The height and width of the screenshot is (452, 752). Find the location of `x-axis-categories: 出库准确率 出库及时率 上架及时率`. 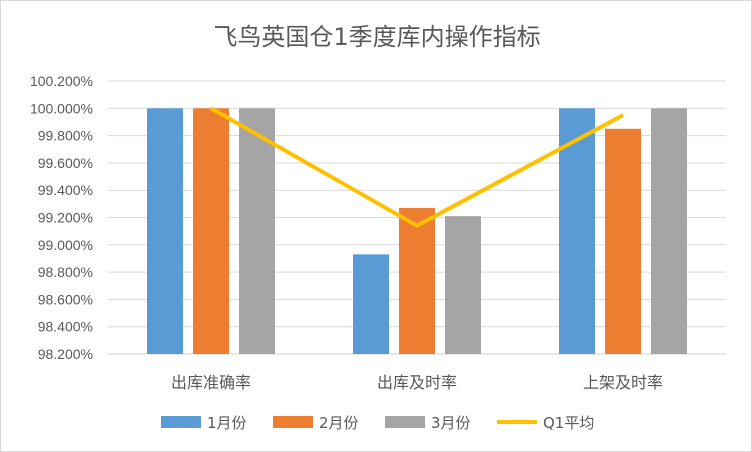

x-axis-categories: 出库准确率 出库及时率 上架及时率 is located at coordinates (417, 382).